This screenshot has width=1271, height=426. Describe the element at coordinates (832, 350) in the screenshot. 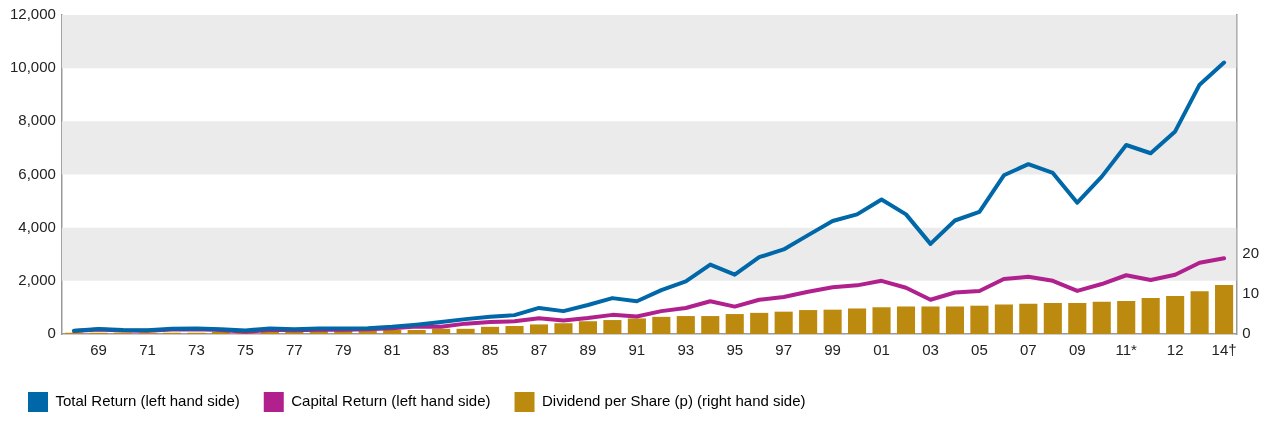

I see `x-tick-label: 99` at that location.